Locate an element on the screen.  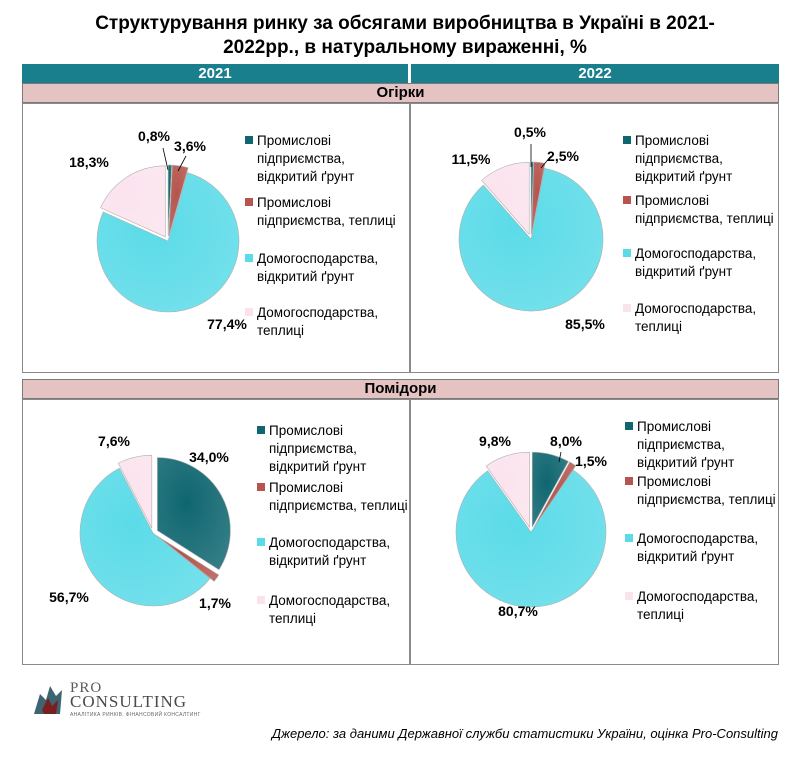
data-label-1: 0,8% is located at coordinates (154, 136).